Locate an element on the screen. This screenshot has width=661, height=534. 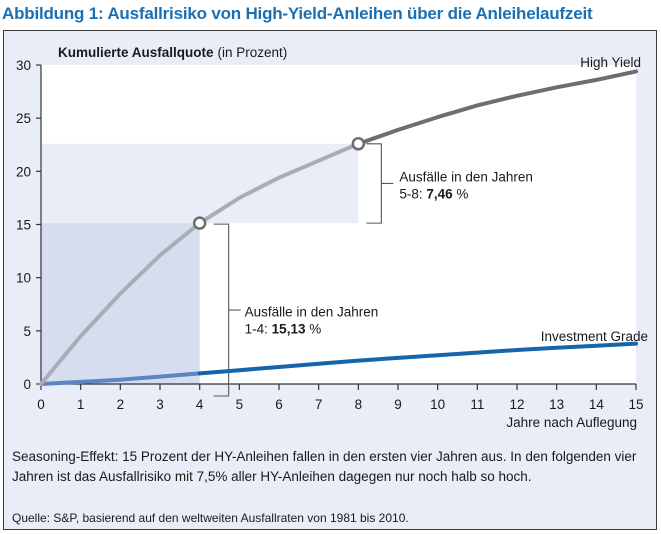
x-tick-label: 14 is located at coordinates (597, 404).